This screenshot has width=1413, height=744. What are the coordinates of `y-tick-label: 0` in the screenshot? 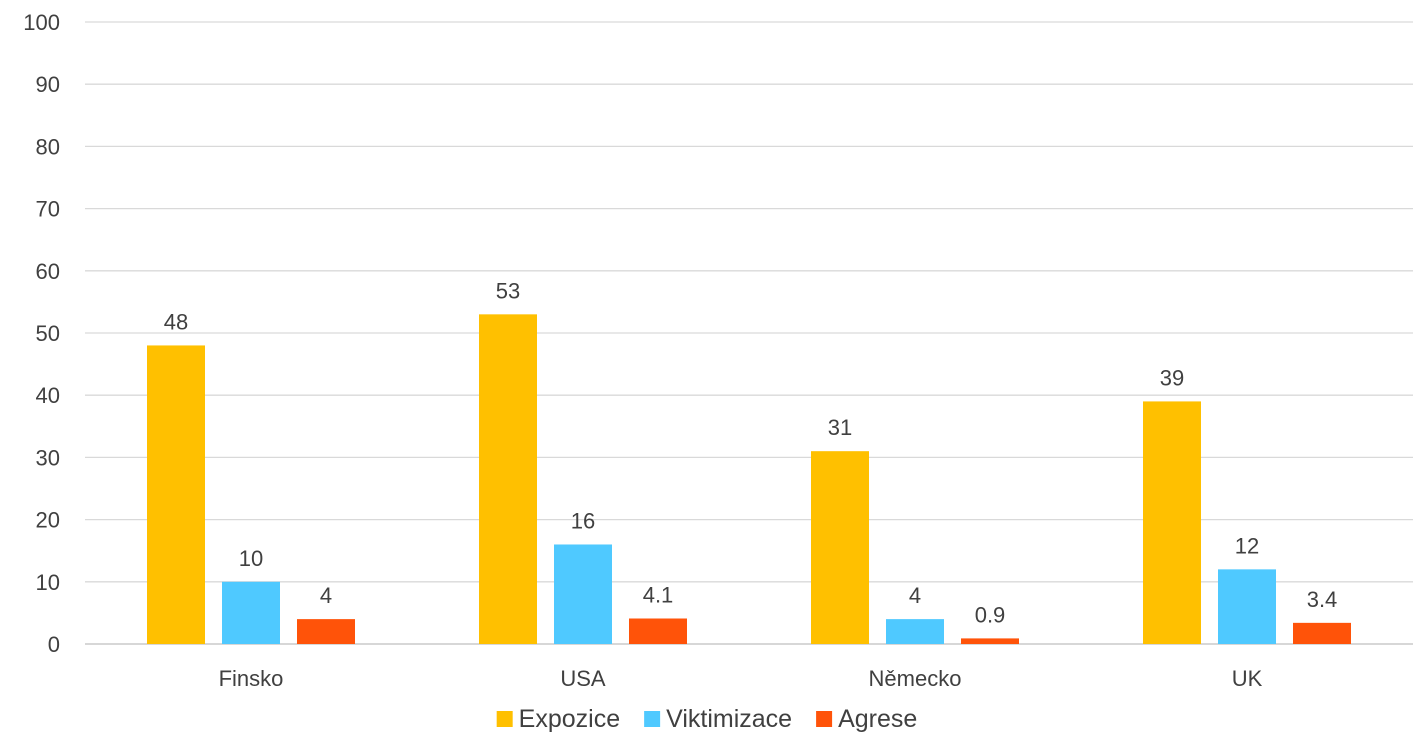 It's located at (54, 644).